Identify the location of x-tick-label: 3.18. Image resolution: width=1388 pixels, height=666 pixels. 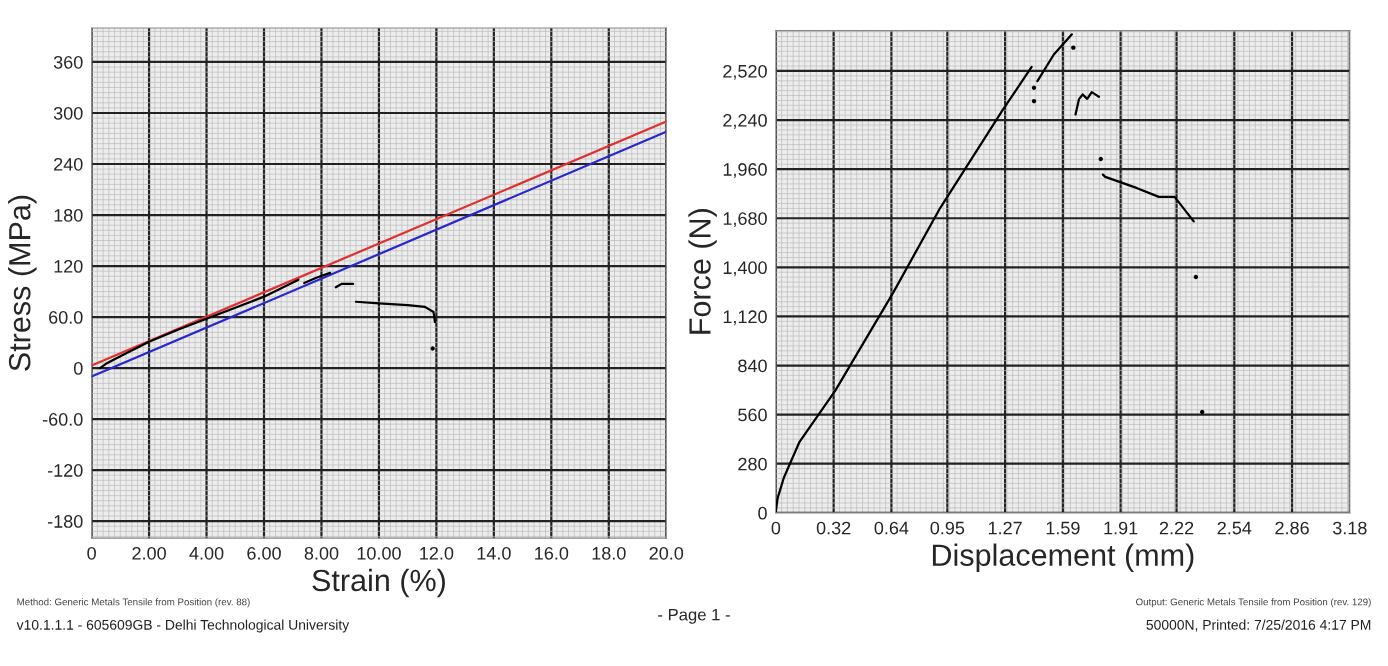
(1349, 528).